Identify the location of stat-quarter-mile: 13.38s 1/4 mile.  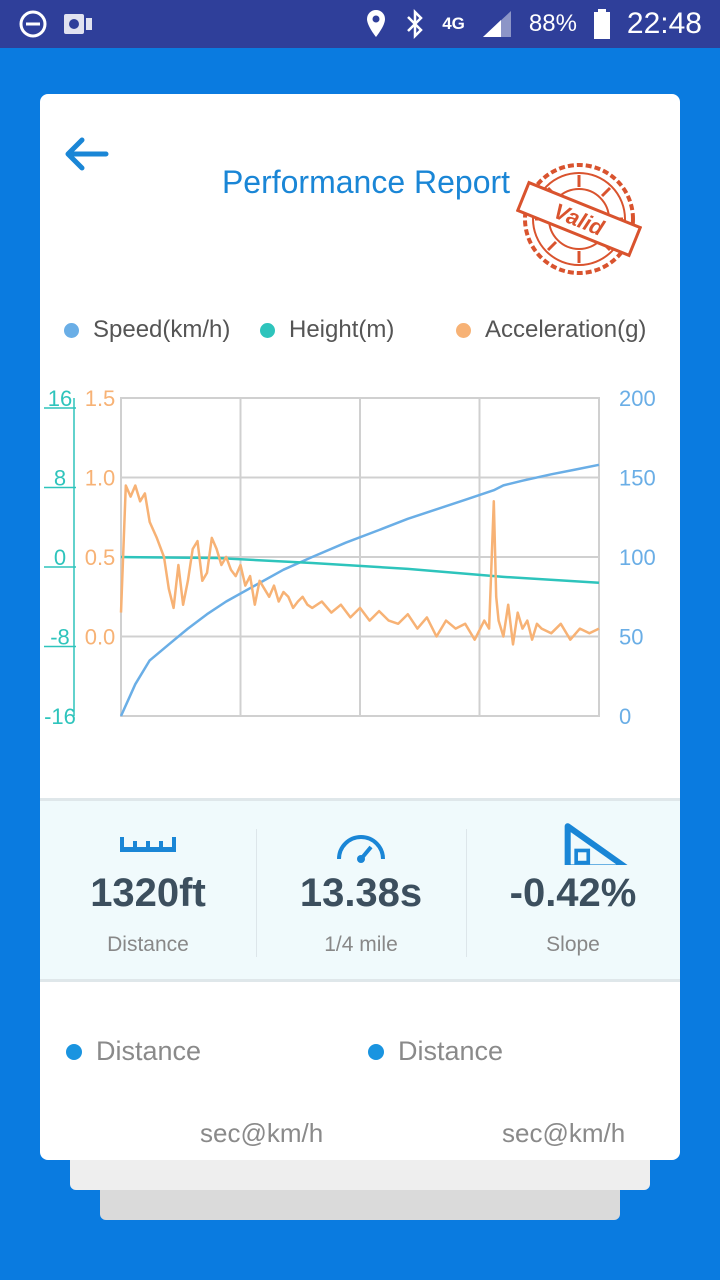
(361, 890).